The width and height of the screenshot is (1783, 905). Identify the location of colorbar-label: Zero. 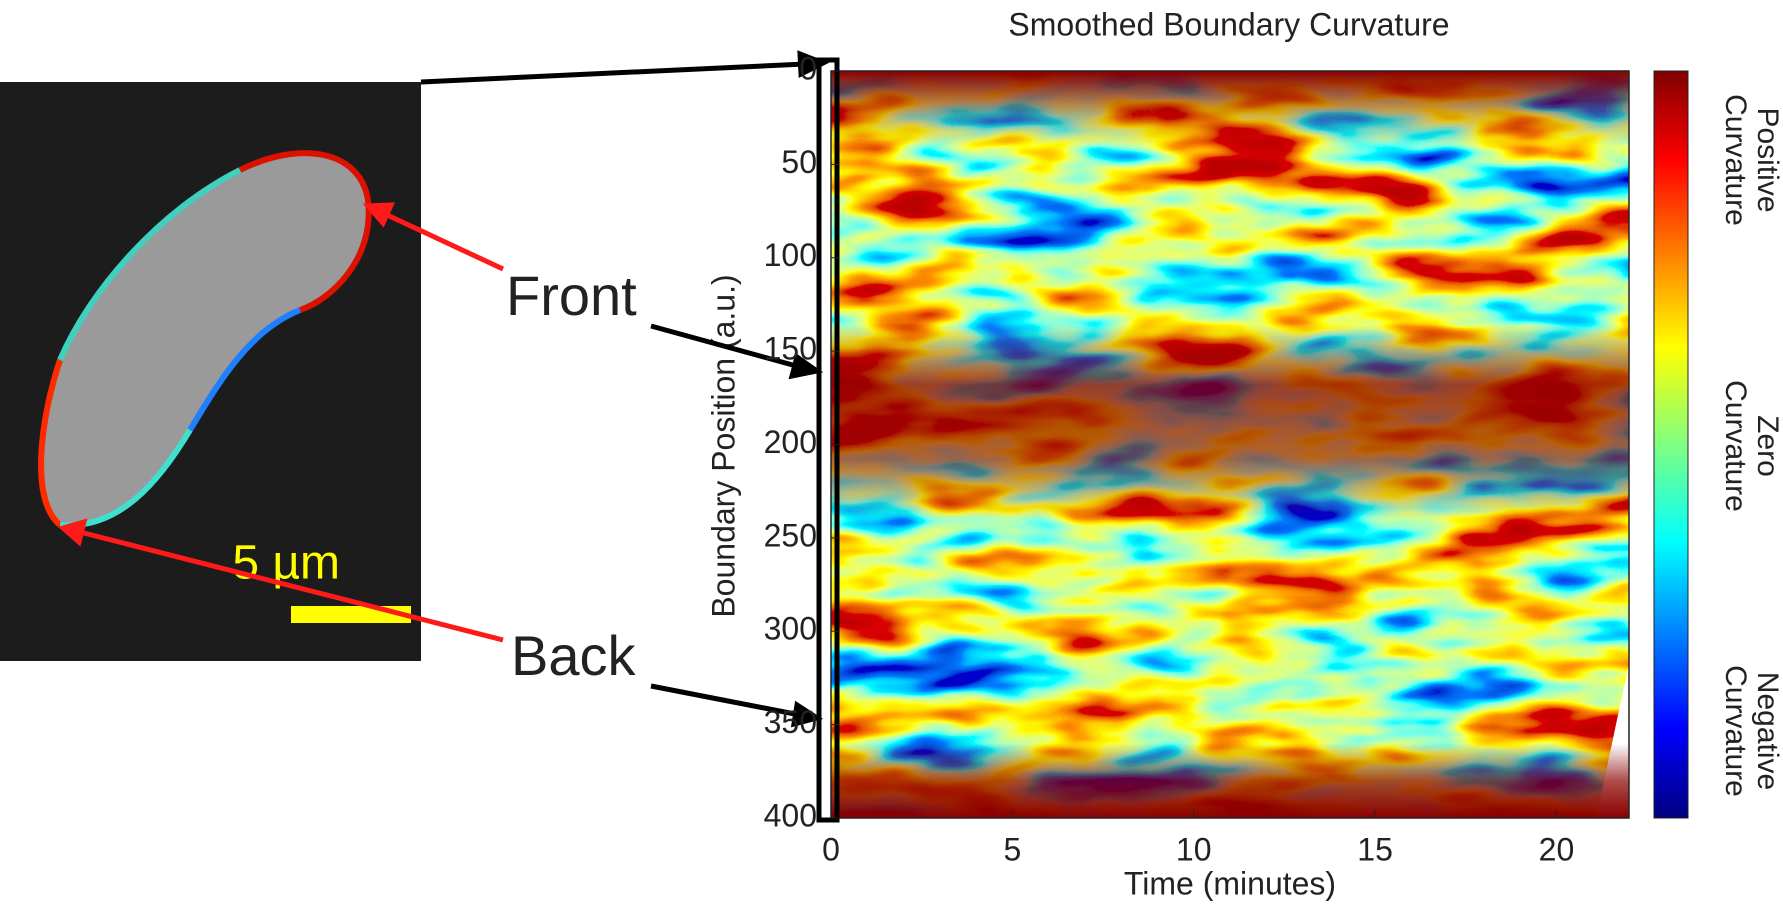
(1767, 446).